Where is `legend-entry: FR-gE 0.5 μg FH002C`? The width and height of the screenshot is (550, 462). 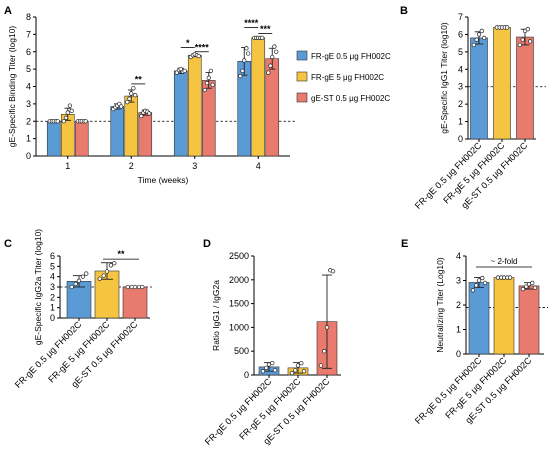
legend-entry: FR-gE 0.5 μg FH002C is located at coordinates (351, 56).